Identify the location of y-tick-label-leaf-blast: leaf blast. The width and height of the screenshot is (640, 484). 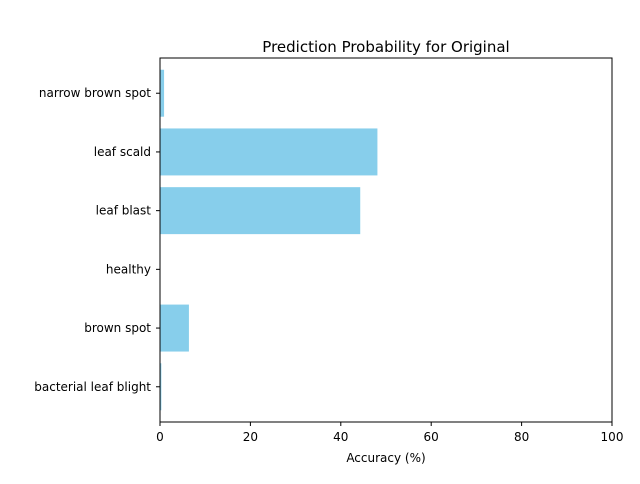
(124, 211).